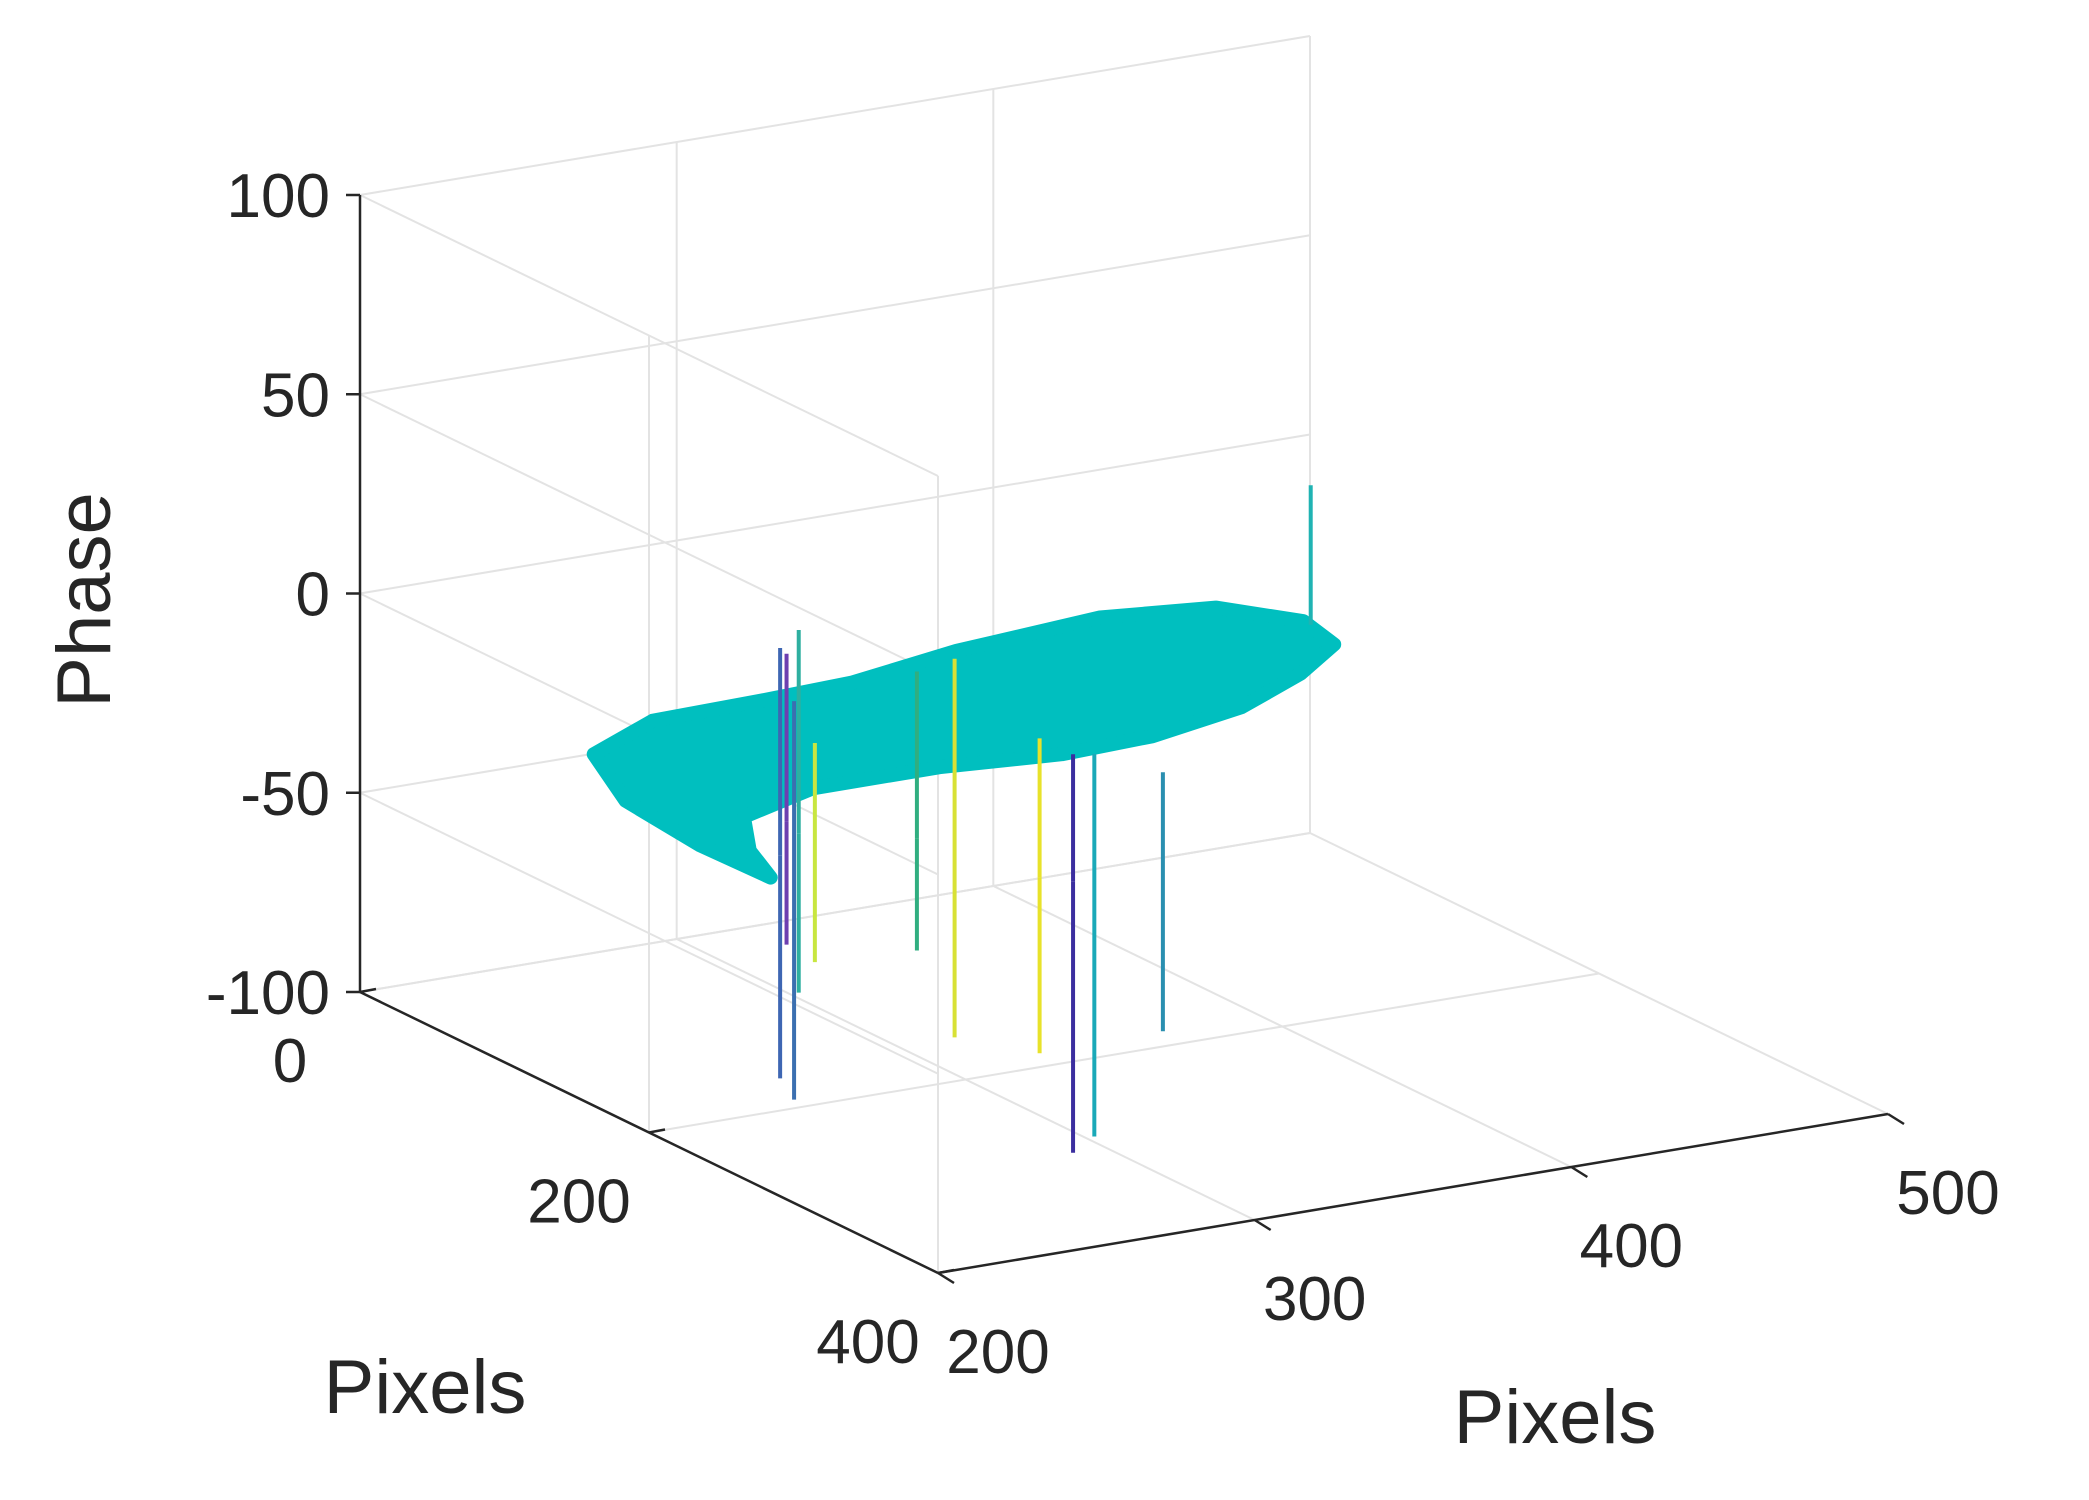 This screenshot has width=2089, height=1500. What do you see at coordinates (867, 1342) in the screenshot?
I see `y-tick-label: 400` at bounding box center [867, 1342].